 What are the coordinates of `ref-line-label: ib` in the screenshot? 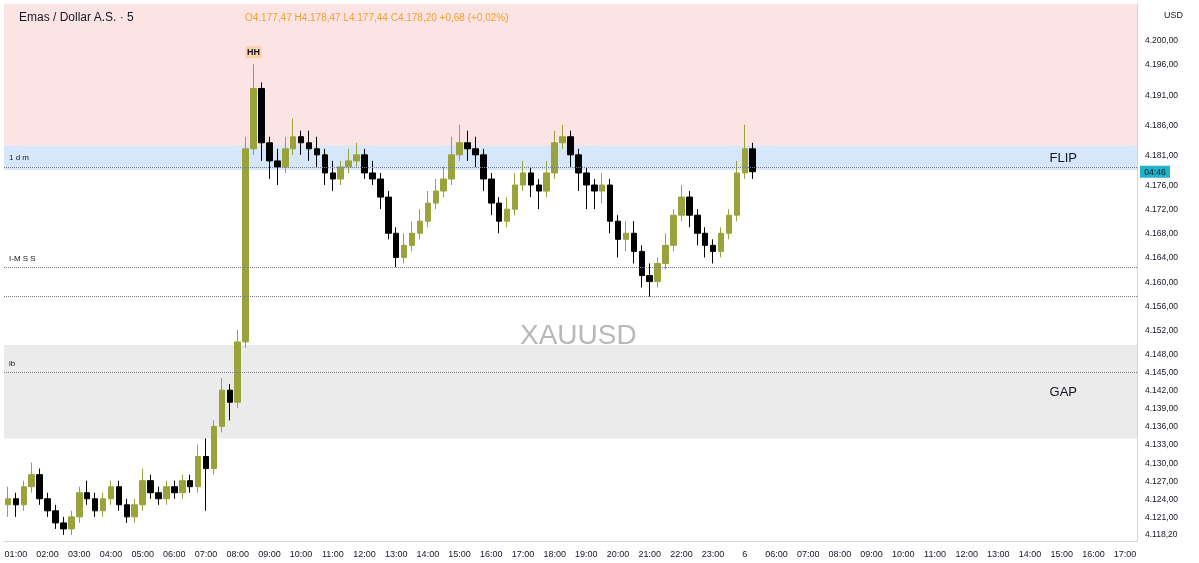 It's located at (12, 363).